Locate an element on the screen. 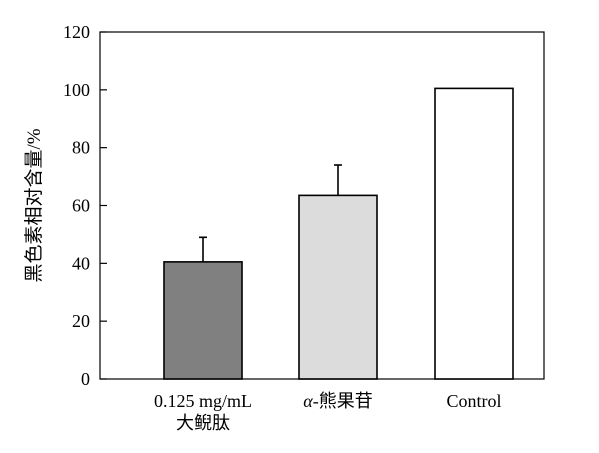 This screenshot has height=453, width=599. y-tick-label: 40 is located at coordinates (81, 263).